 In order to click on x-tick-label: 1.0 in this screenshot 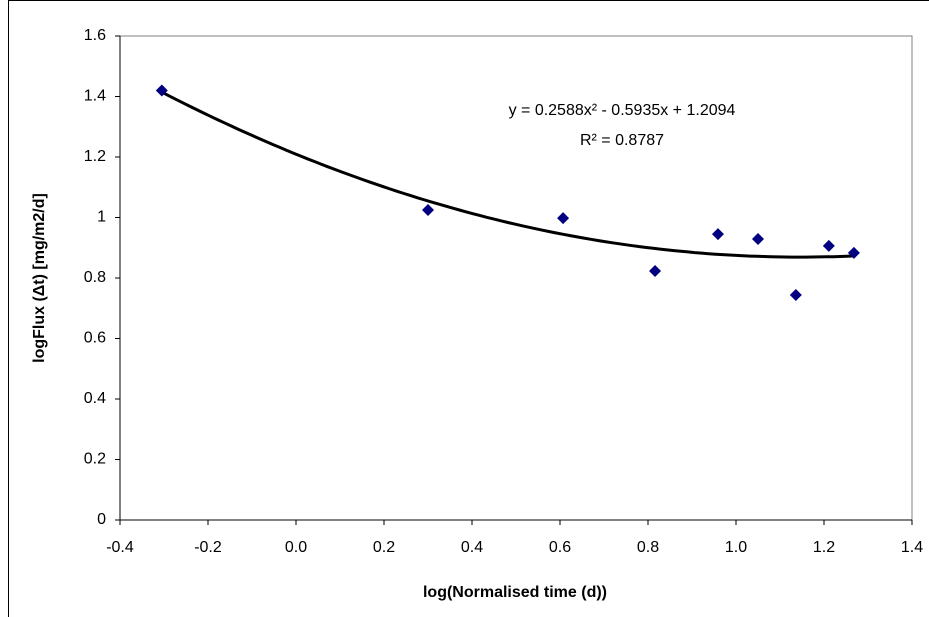, I will do `click(736, 547)`.